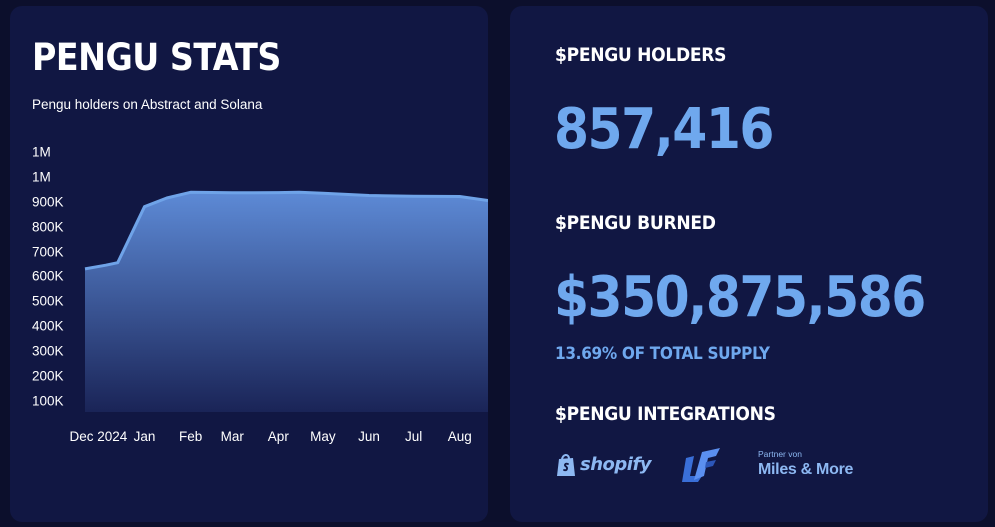  I want to click on integrations-heading: $PENGU INTEGRATIONS, so click(665, 414).